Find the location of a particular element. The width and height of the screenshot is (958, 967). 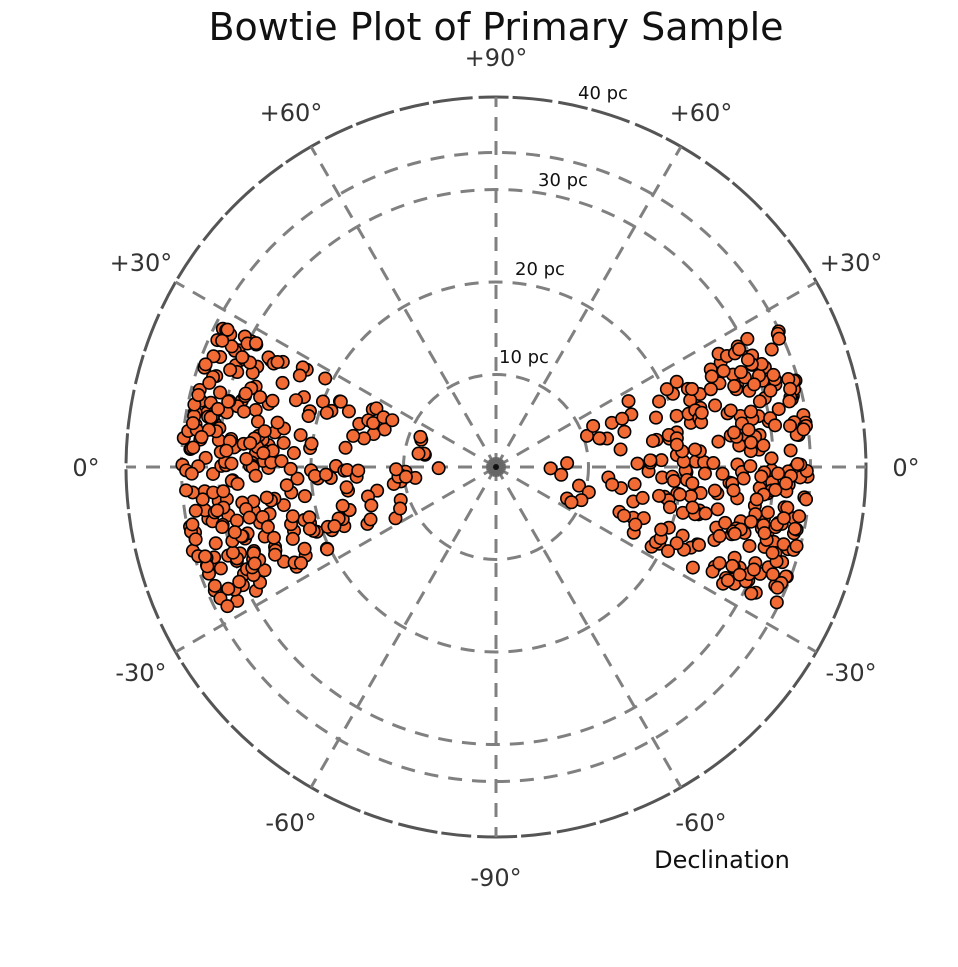

declination-axis-label: Declination is located at coordinates (722, 860).